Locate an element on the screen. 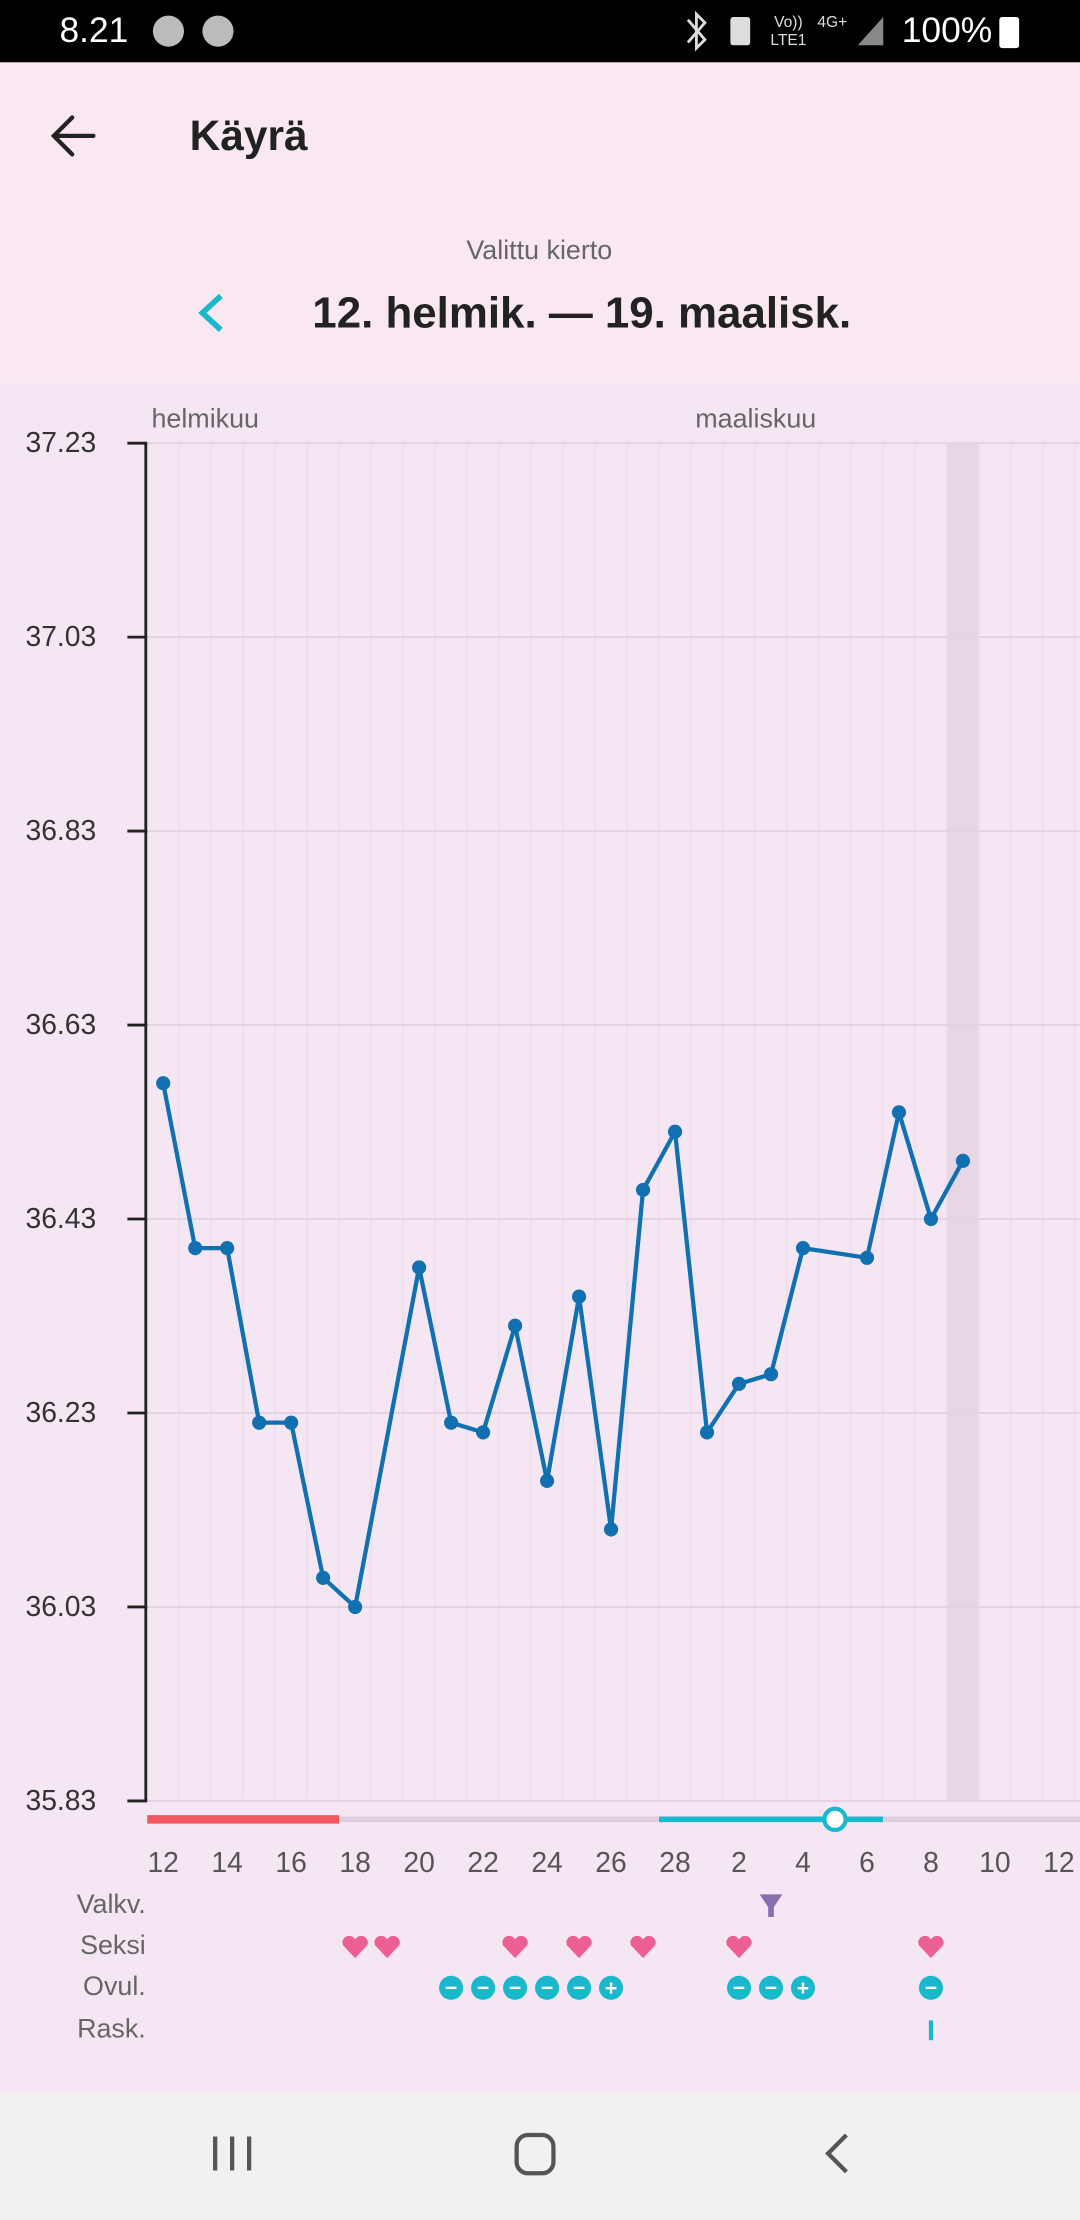 Image resolution: width=1080 pixels, height=2220 pixels. bluetooth-icon is located at coordinates (696, 31).